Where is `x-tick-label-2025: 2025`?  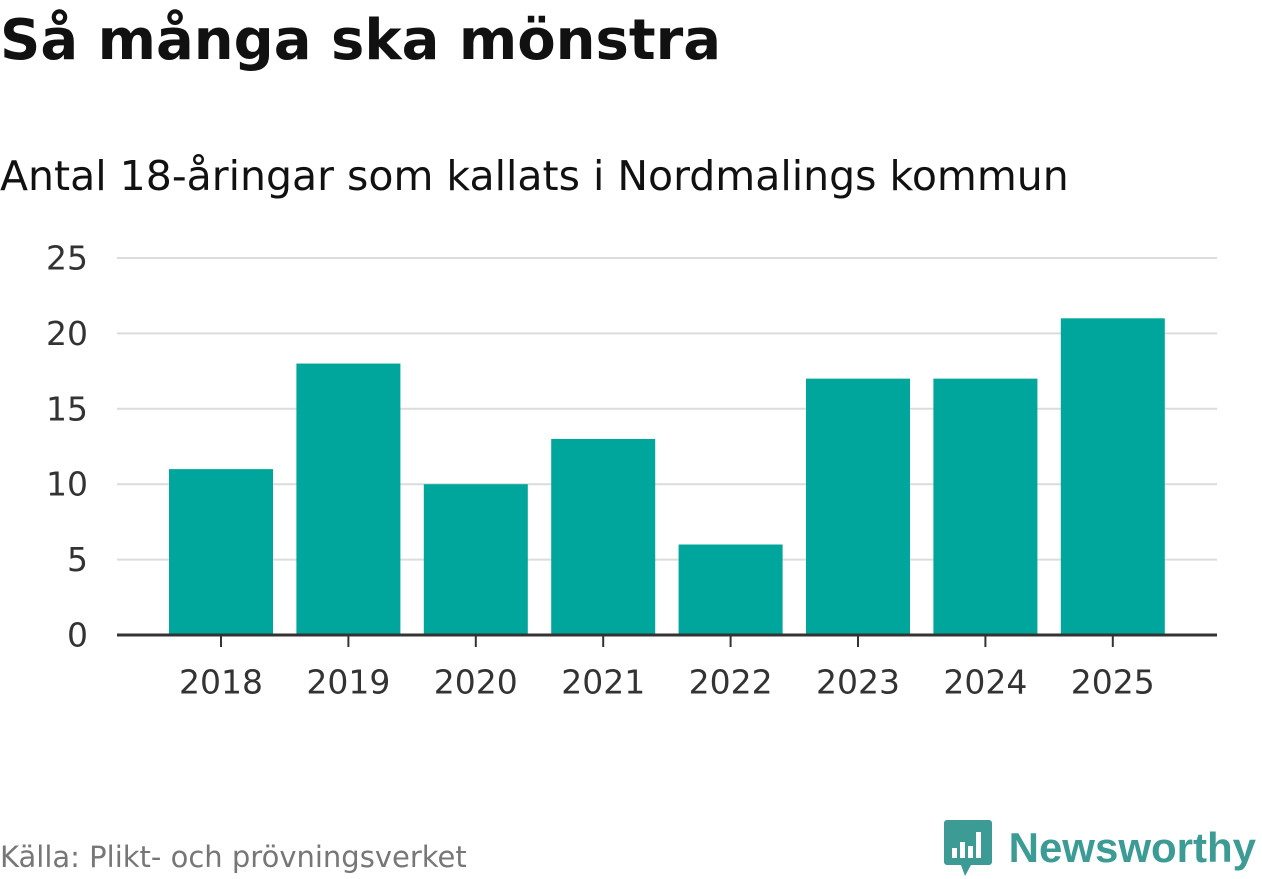
x-tick-label-2025: 2025 is located at coordinates (1113, 682).